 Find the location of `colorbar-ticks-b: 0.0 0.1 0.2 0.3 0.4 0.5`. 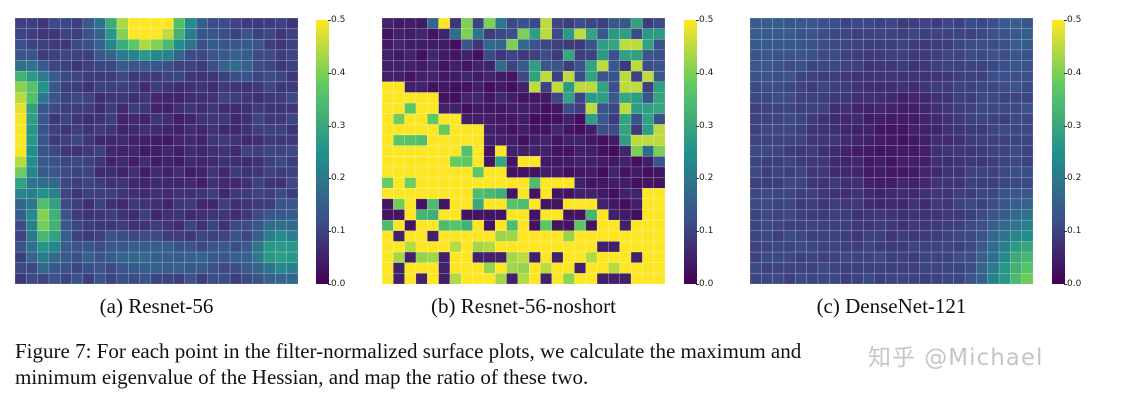

colorbar-ticks-b: 0.0 0.1 0.2 0.3 0.4 0.5 is located at coordinates (712, 152).